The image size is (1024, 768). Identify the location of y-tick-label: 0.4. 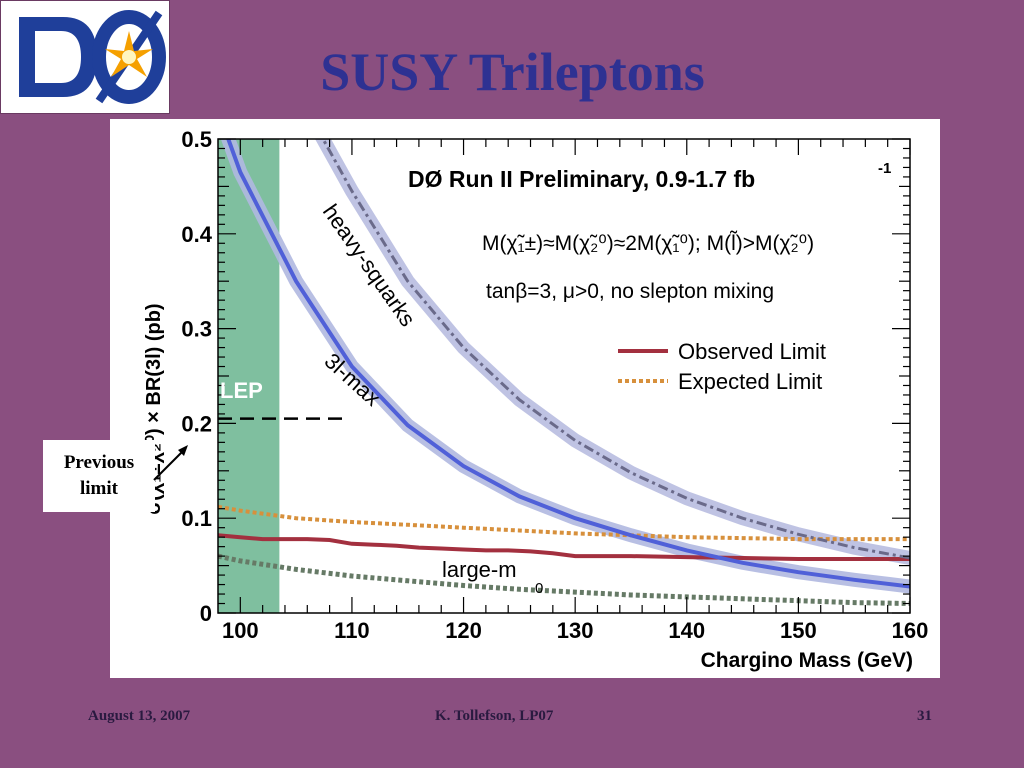
(196, 234).